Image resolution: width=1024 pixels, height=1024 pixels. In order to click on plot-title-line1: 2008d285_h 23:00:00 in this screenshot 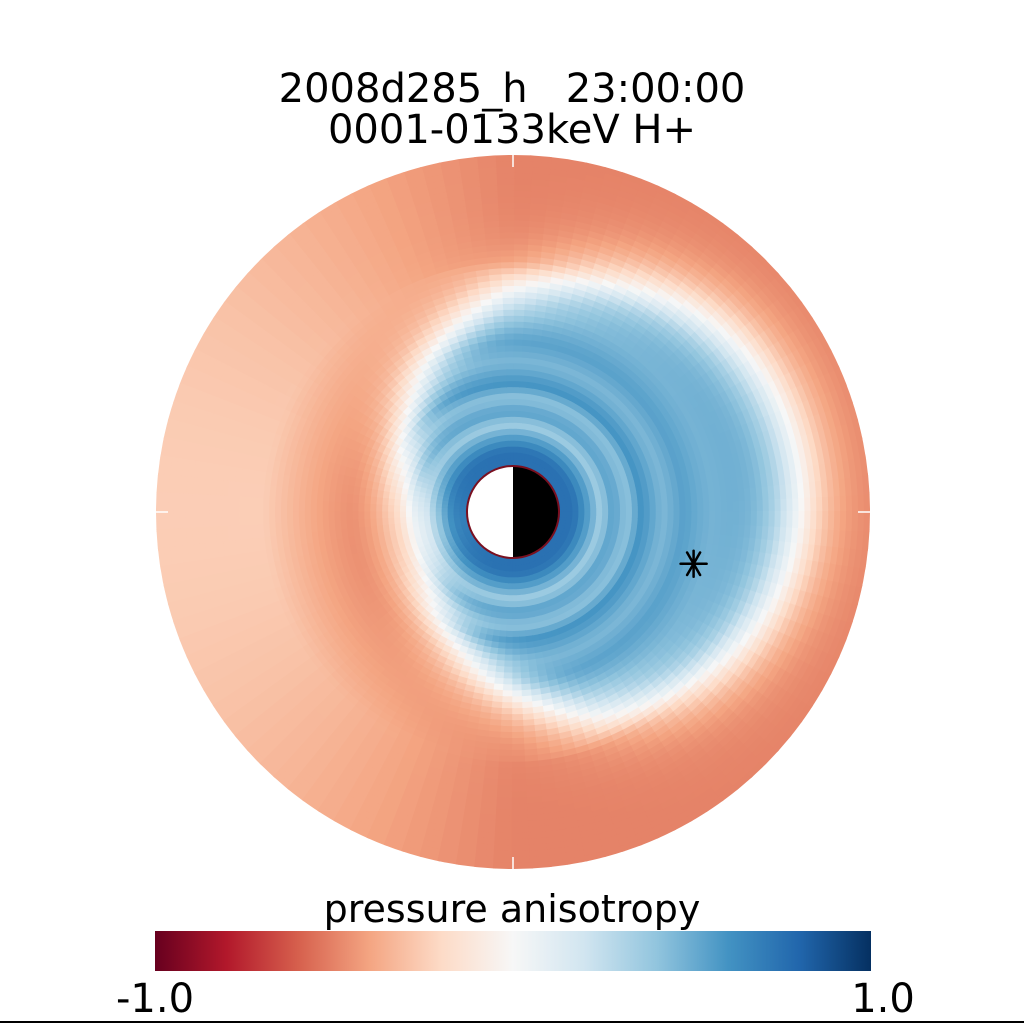, I will do `click(512, 89)`.